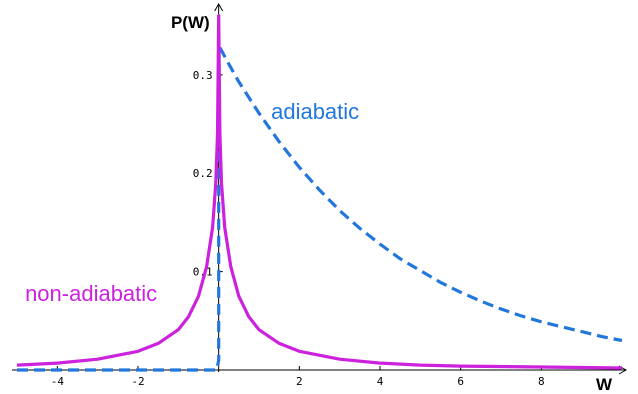 The image size is (638, 394). Describe the element at coordinates (137, 381) in the screenshot. I see `x-tick-label: -2` at that location.